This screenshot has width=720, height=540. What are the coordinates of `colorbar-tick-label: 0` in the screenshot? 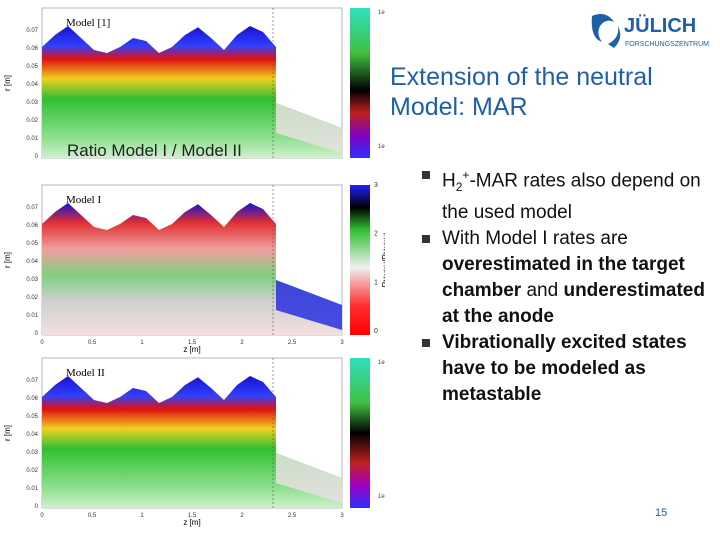 It's located at (376, 331).